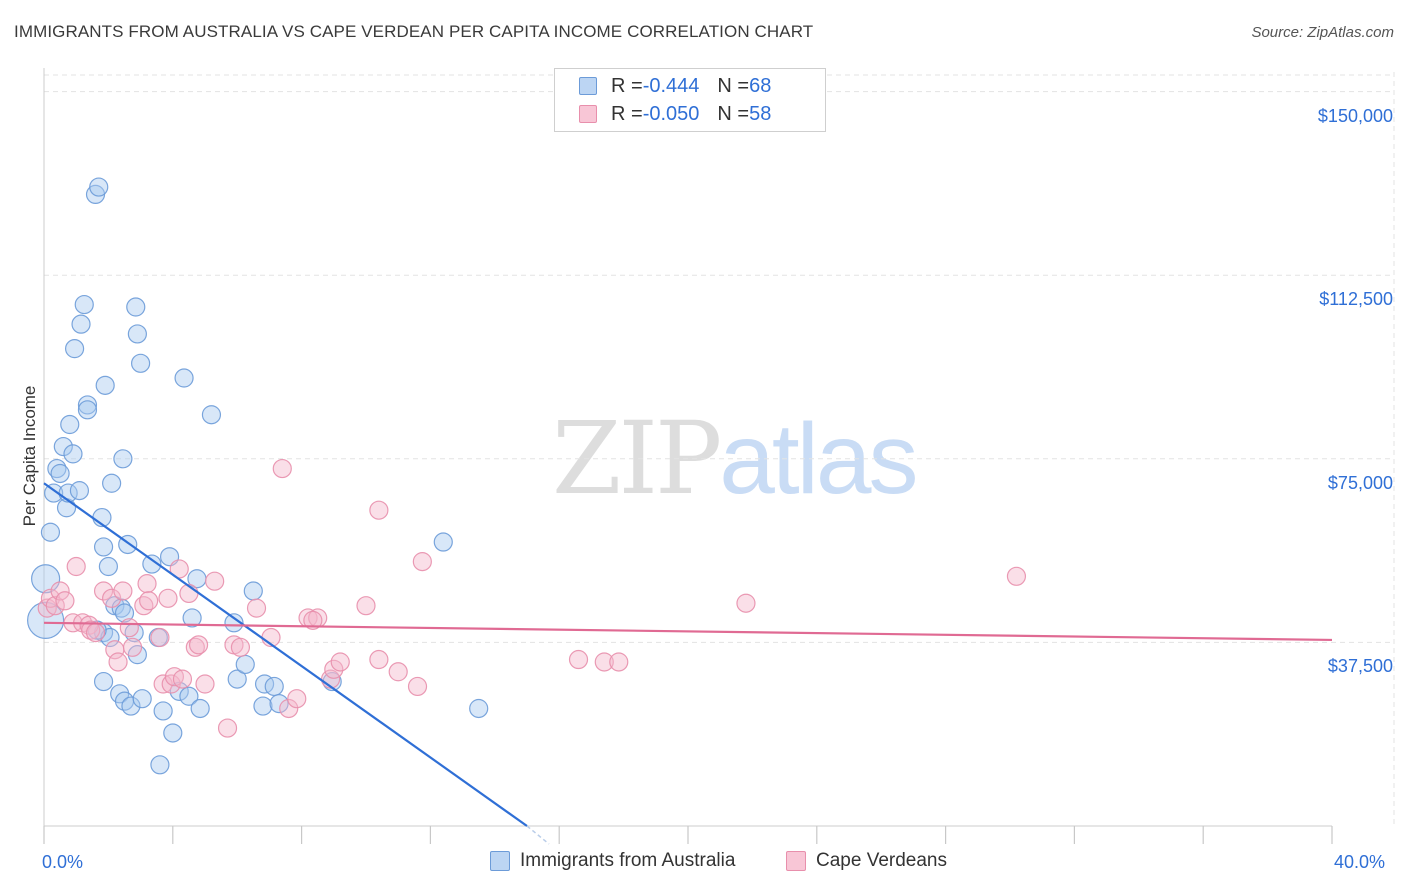  What do you see at coordinates (588, 86) in the screenshot?
I see `legend-swatch-blue` at bounding box center [588, 86].